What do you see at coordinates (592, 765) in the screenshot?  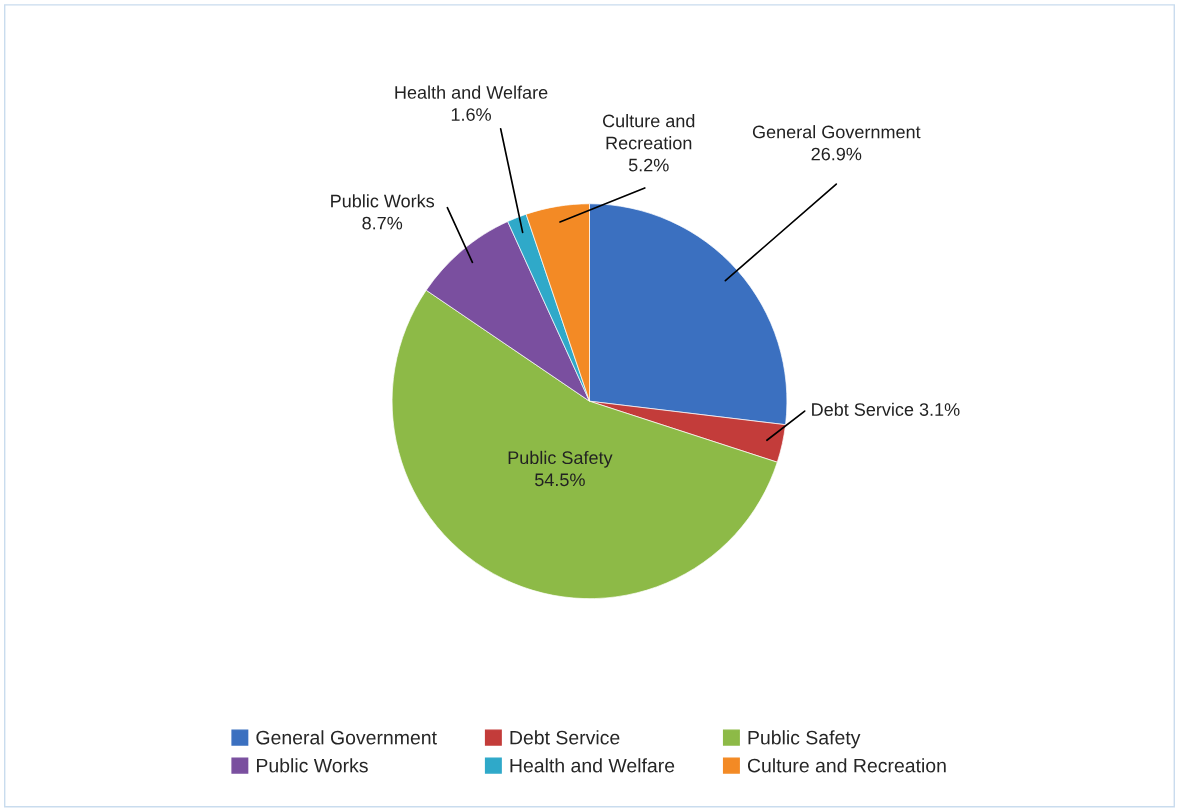 I see `legend-label: Health and Welfare` at bounding box center [592, 765].